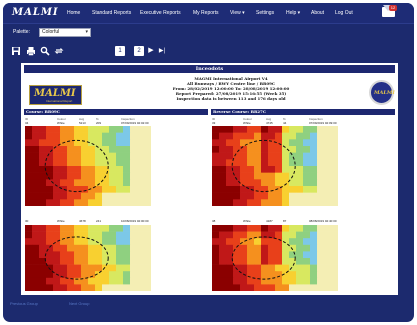 The image size is (417, 325). Describe the element at coordinates (120, 51) in the screenshot. I see `page-button-1: 1` at that location.